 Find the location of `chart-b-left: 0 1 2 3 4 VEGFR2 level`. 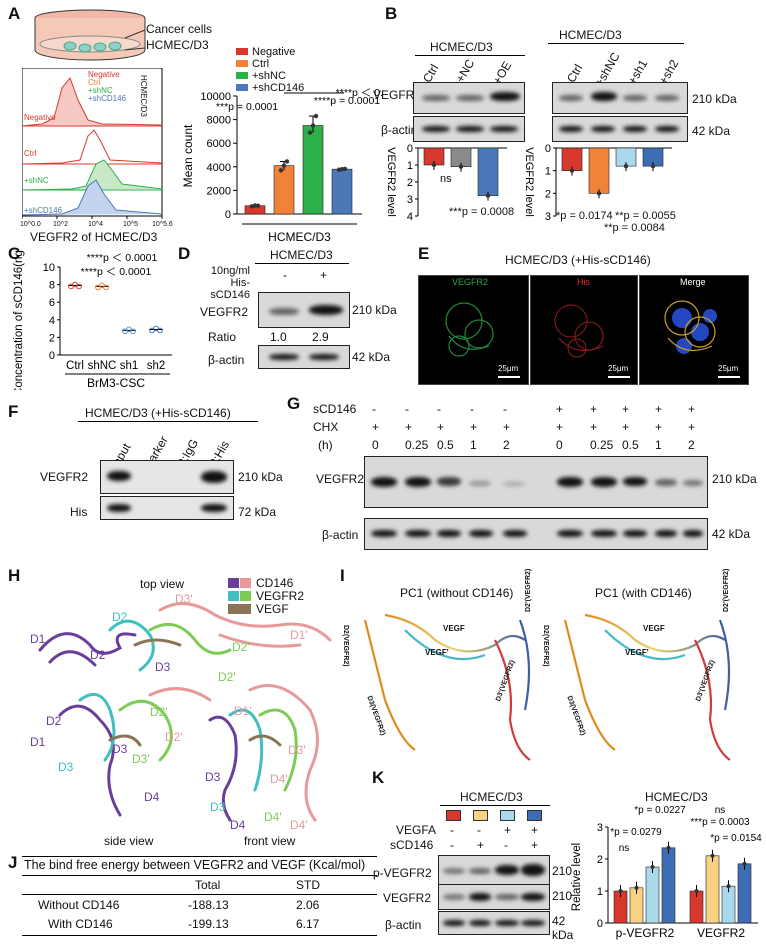

chart-b-left: 0 1 2 3 4 VEGFR2 level is located at coordinates (446, 183).